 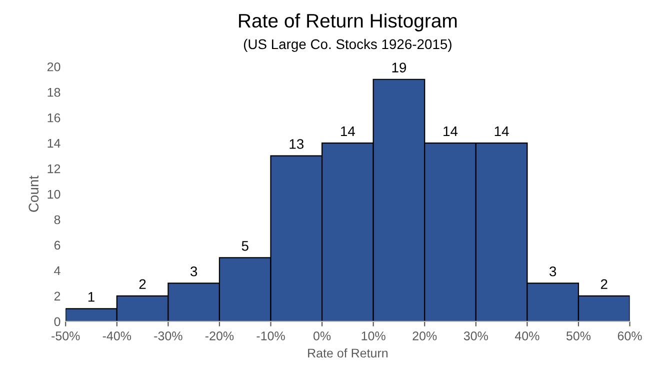 I want to click on y-axis-title: Count, so click(x=33, y=194).